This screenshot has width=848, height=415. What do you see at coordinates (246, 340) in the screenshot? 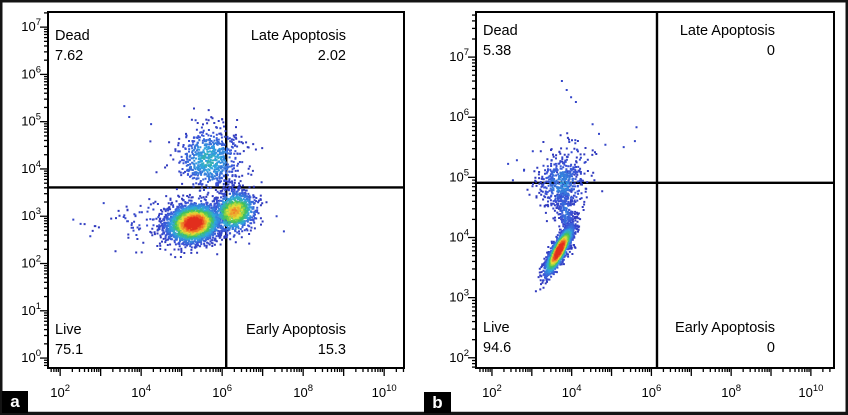
I see `quadrant-label-early-apoptosis-a: Early Apoptosis 15.3` at bounding box center [246, 340].